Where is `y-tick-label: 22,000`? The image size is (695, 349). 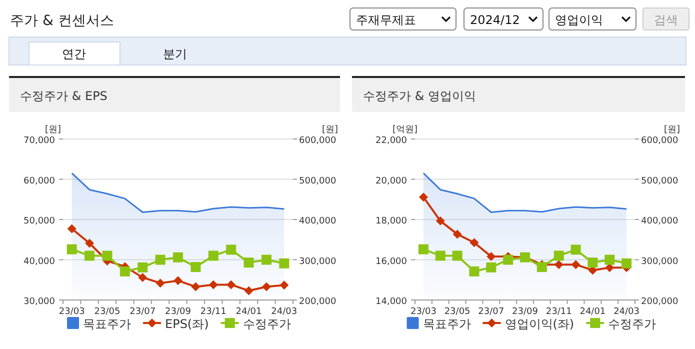 y-tick-label: 22,000 is located at coordinates (392, 141).